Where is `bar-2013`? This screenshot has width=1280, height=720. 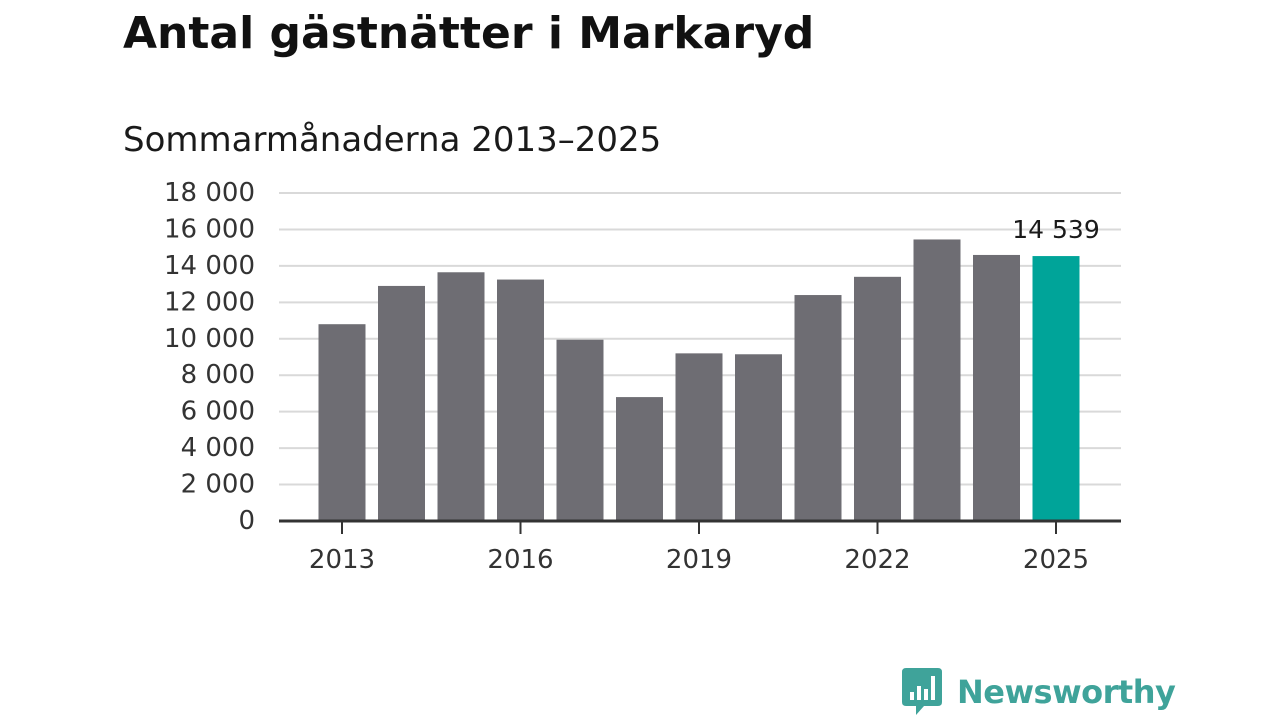 bar-2013 is located at coordinates (342, 422).